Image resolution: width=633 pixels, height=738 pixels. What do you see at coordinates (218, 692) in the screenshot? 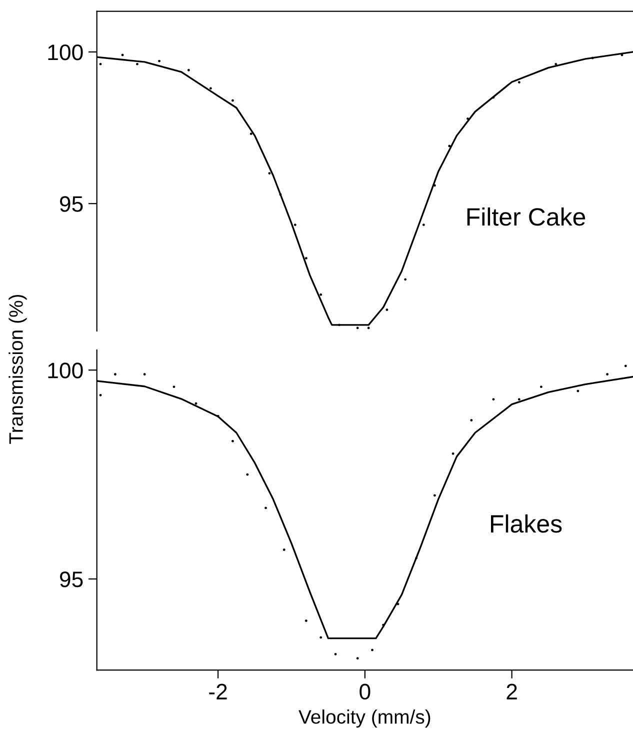
I see `x-tick-label: -2` at bounding box center [218, 692].